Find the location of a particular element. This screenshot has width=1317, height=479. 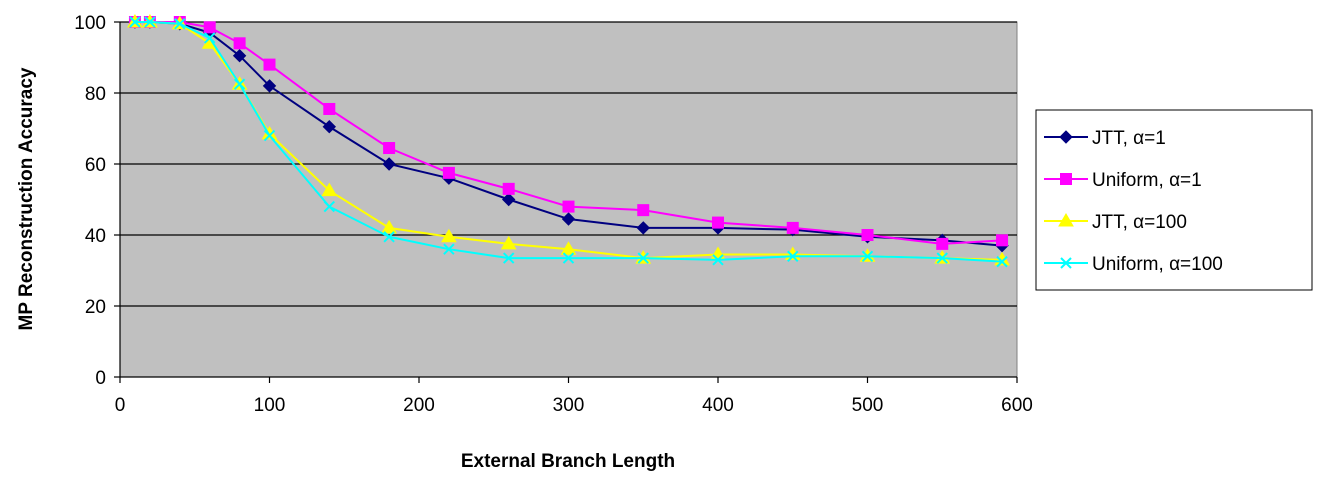

x-tick-label: 0 is located at coordinates (120, 405).